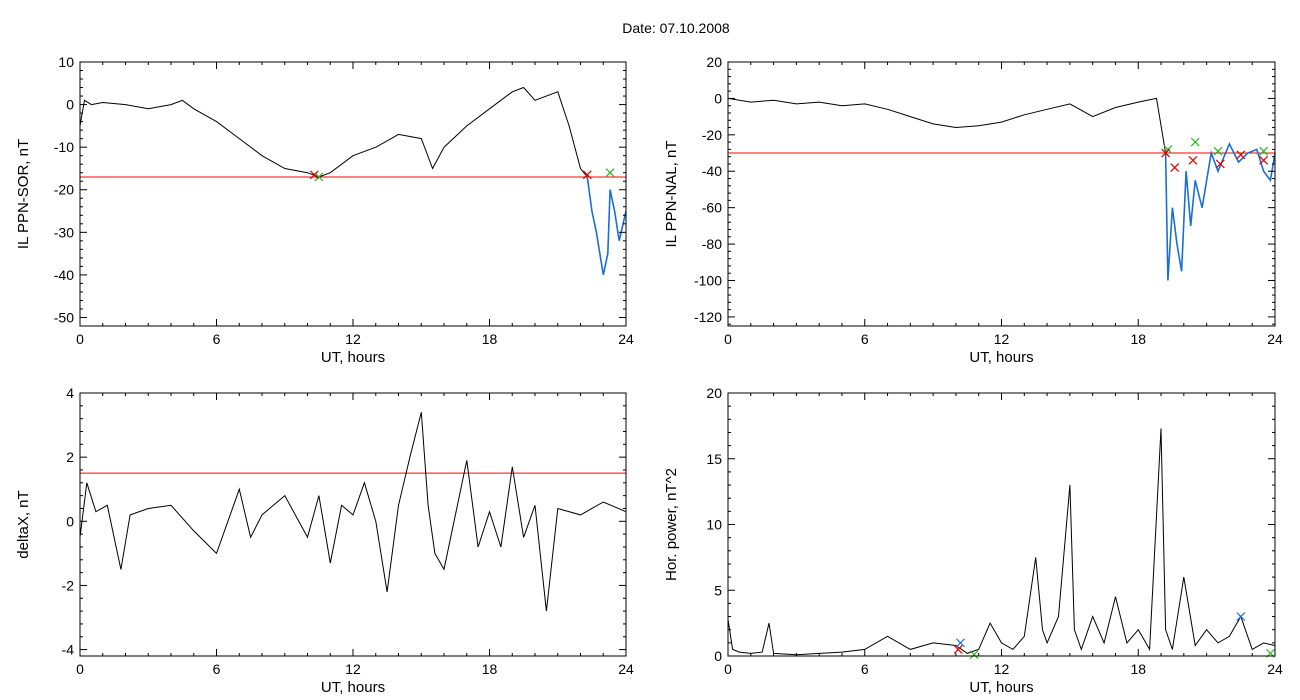 The height and width of the screenshot is (700, 1300). What do you see at coordinates (23, 194) in the screenshot?
I see `y-axis-label: IL PPN-SOR, nT` at bounding box center [23, 194].